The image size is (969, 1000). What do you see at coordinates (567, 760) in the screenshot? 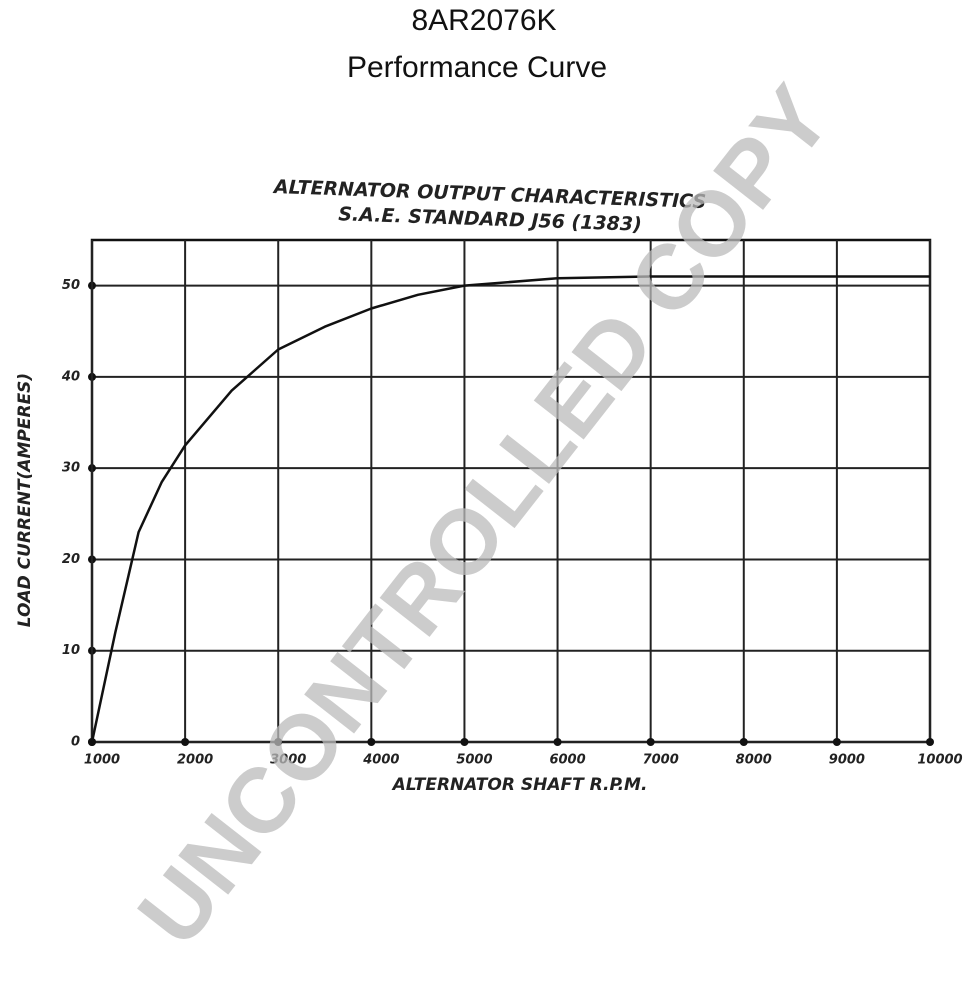
I see `x-tick-label: 6000` at bounding box center [567, 760].